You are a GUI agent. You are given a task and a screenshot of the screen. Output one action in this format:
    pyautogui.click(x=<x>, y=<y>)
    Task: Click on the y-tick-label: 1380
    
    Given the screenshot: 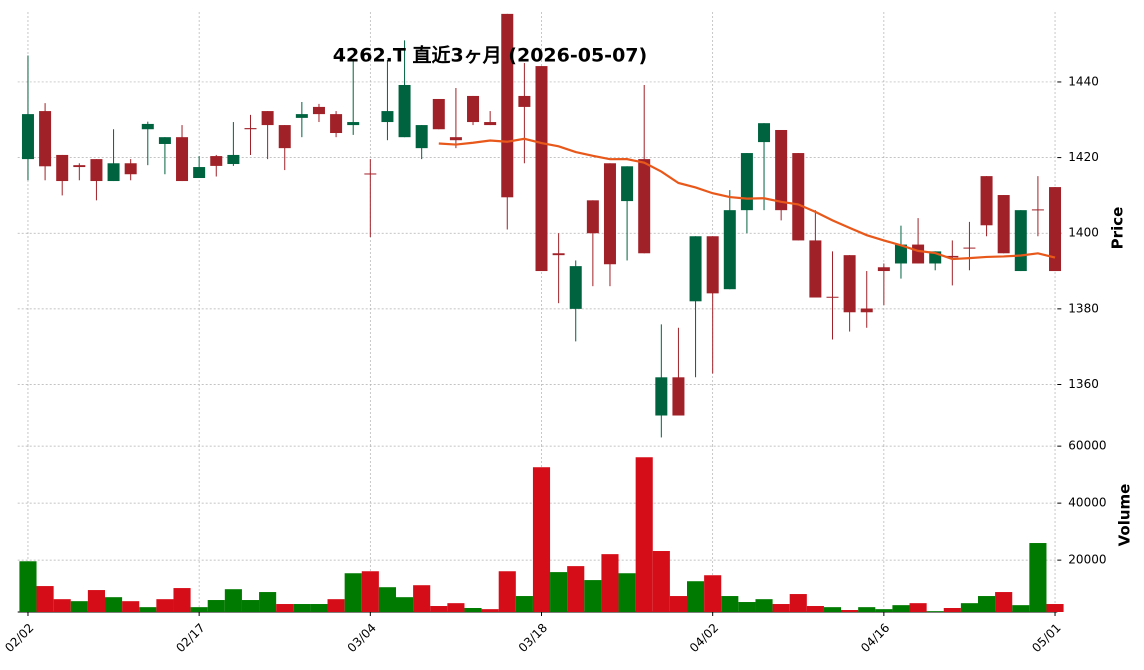 What is the action you would take?
    pyautogui.click(x=1083, y=308)
    